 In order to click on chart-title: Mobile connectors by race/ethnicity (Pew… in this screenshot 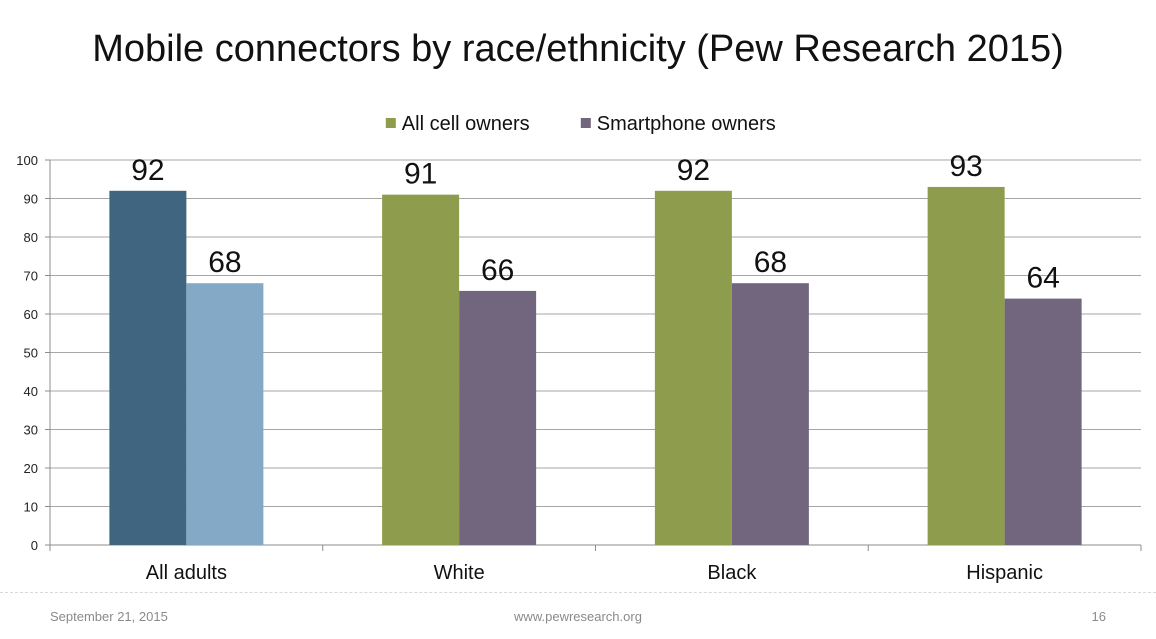, I will do `click(578, 49)`.